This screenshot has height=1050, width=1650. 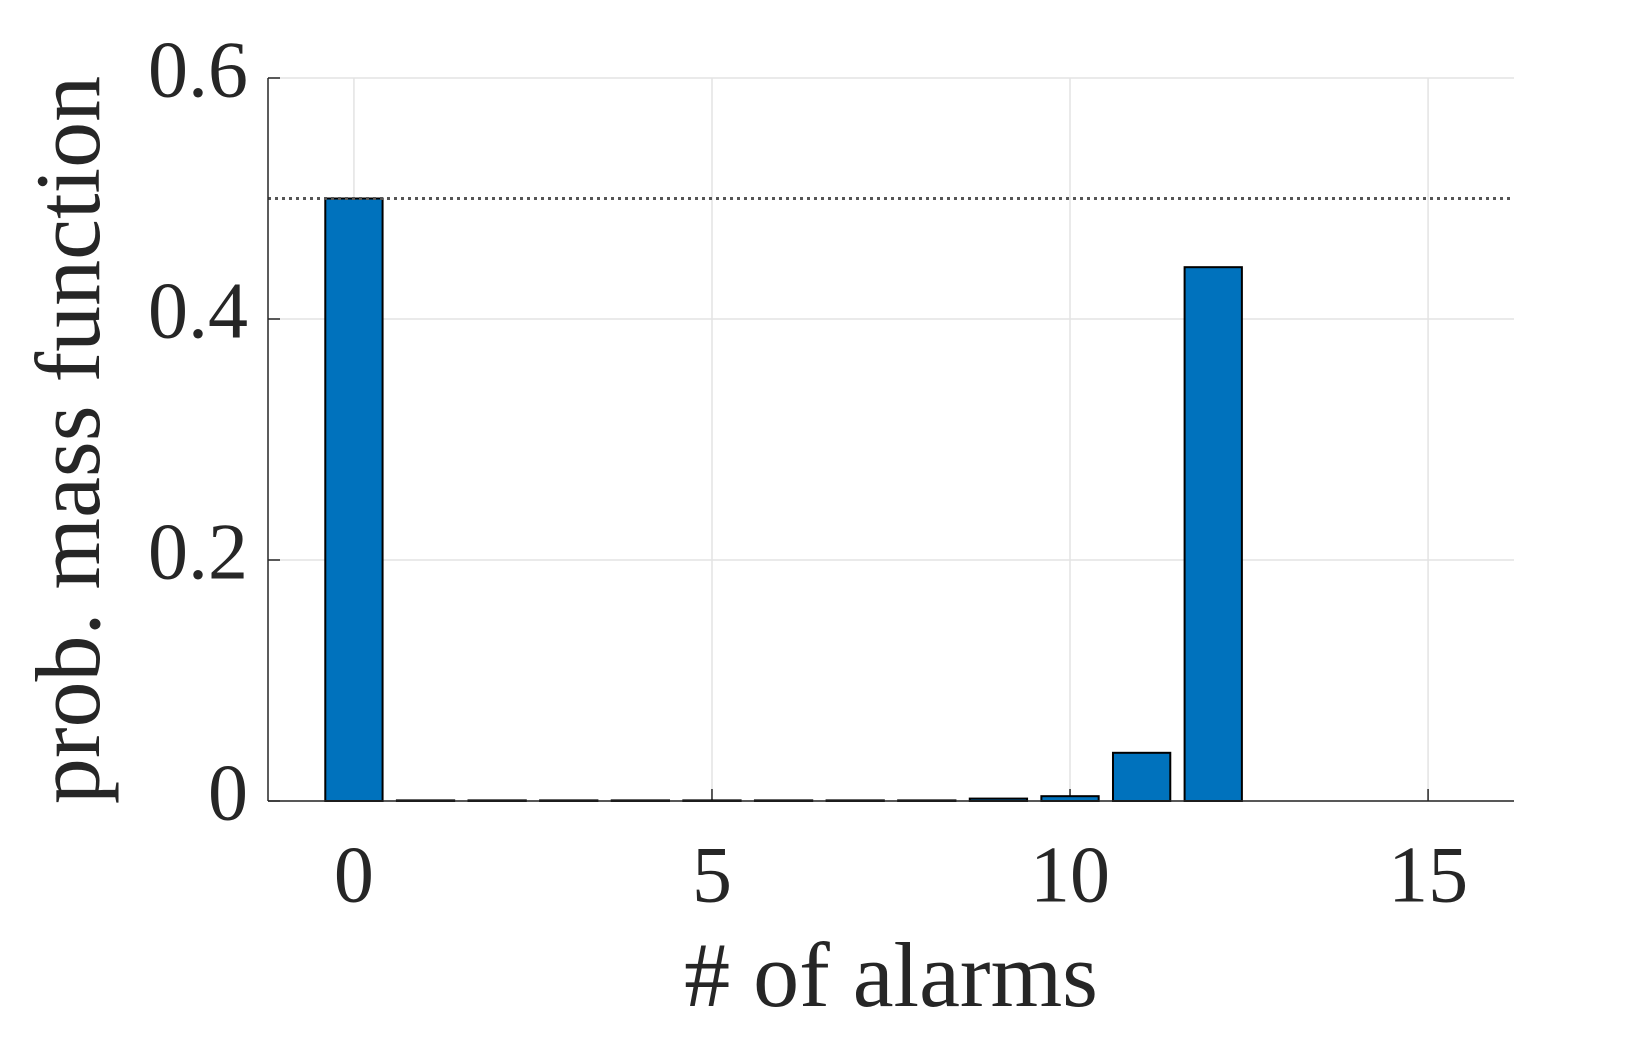 I want to click on x-tick-label: 0, so click(x=354, y=875).